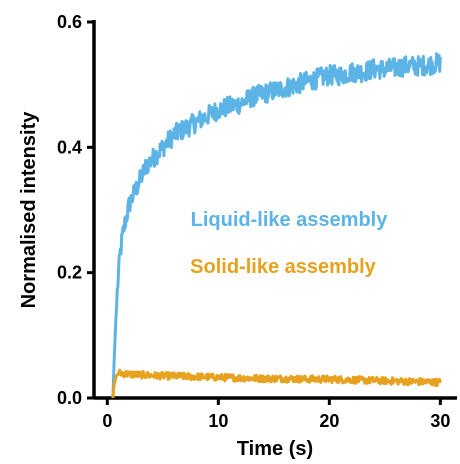  Describe the element at coordinates (107, 421) in the screenshot. I see `x-tick-label: 0` at that location.